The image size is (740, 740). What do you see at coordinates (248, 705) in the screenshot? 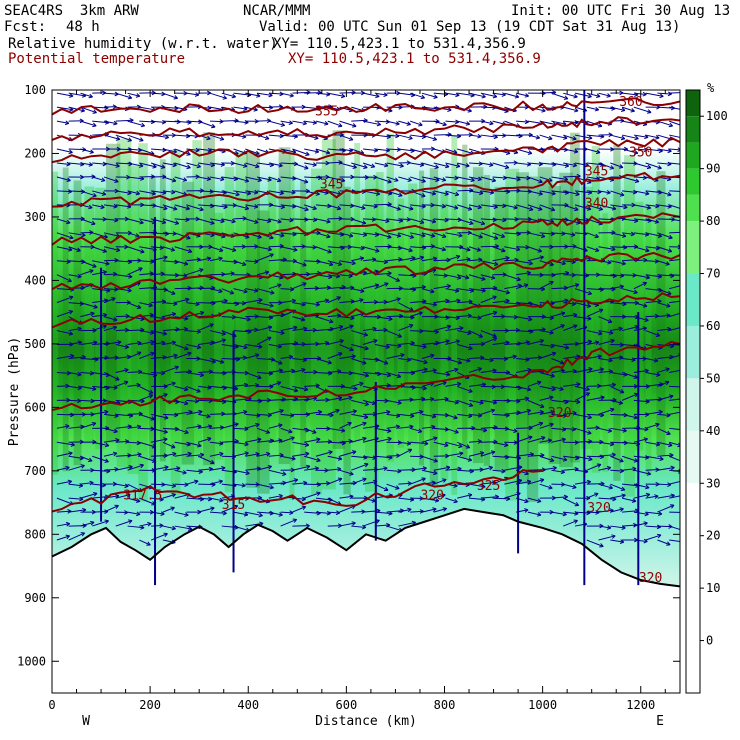
I see `x-tick-label: 400` at bounding box center [248, 705].